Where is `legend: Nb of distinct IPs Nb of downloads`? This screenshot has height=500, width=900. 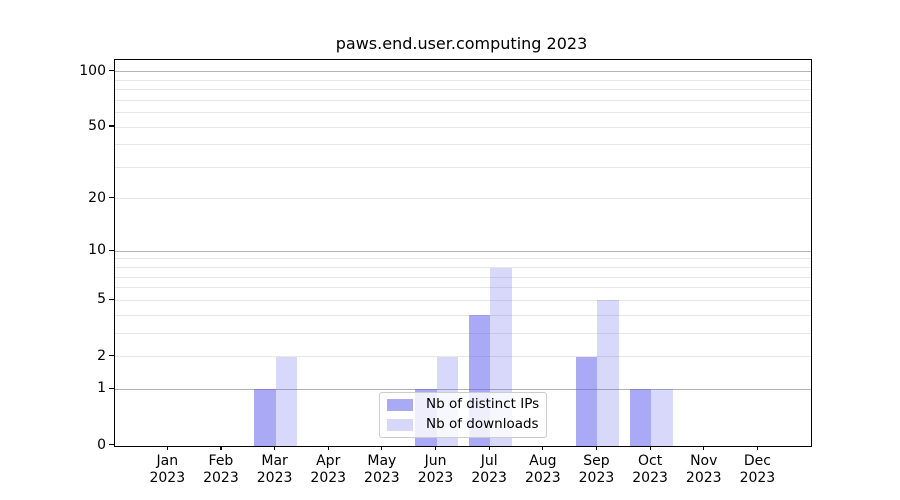 legend: Nb of distinct IPs Nb of downloads is located at coordinates (463, 415).